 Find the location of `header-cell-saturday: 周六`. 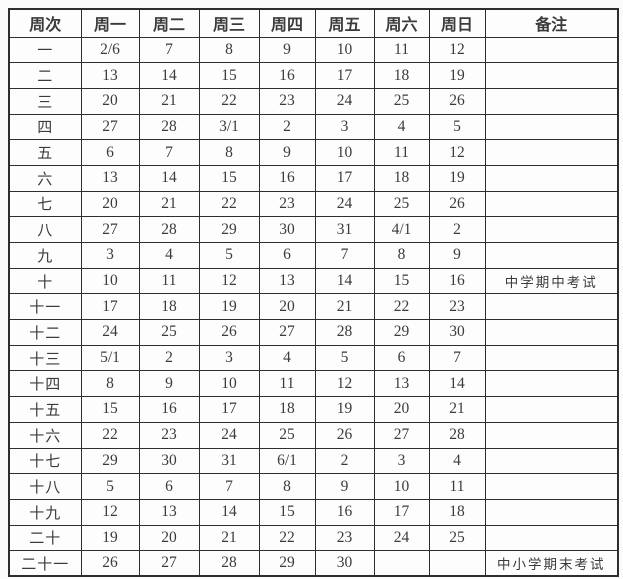

header-cell-saturday: 周六 is located at coordinates (401, 23).